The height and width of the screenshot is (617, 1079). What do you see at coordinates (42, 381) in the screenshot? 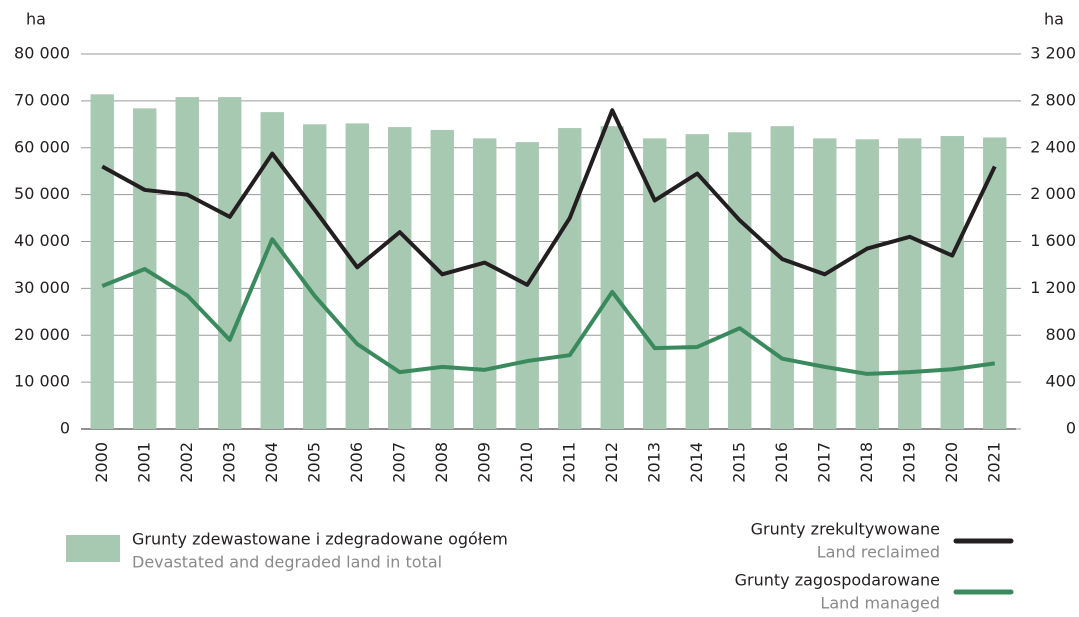
I see `y-tick-label: 10 000` at bounding box center [42, 381].